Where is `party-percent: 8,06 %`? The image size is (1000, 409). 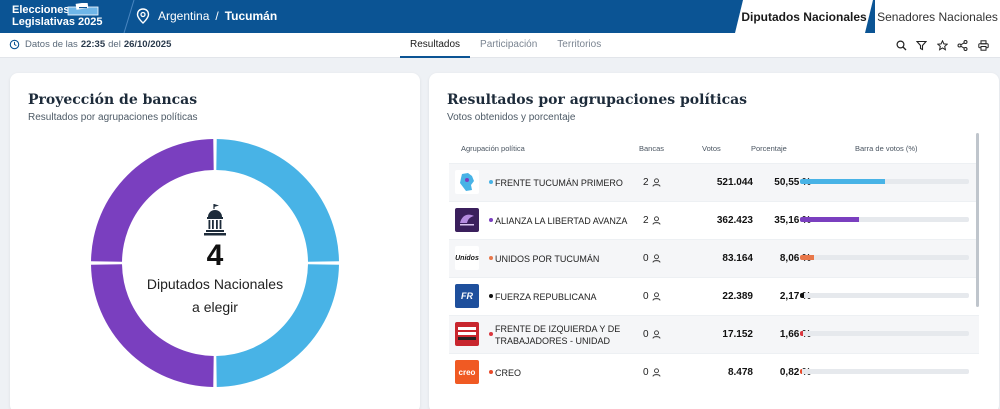
party-percent: 8,06 % is located at coordinates (795, 258).